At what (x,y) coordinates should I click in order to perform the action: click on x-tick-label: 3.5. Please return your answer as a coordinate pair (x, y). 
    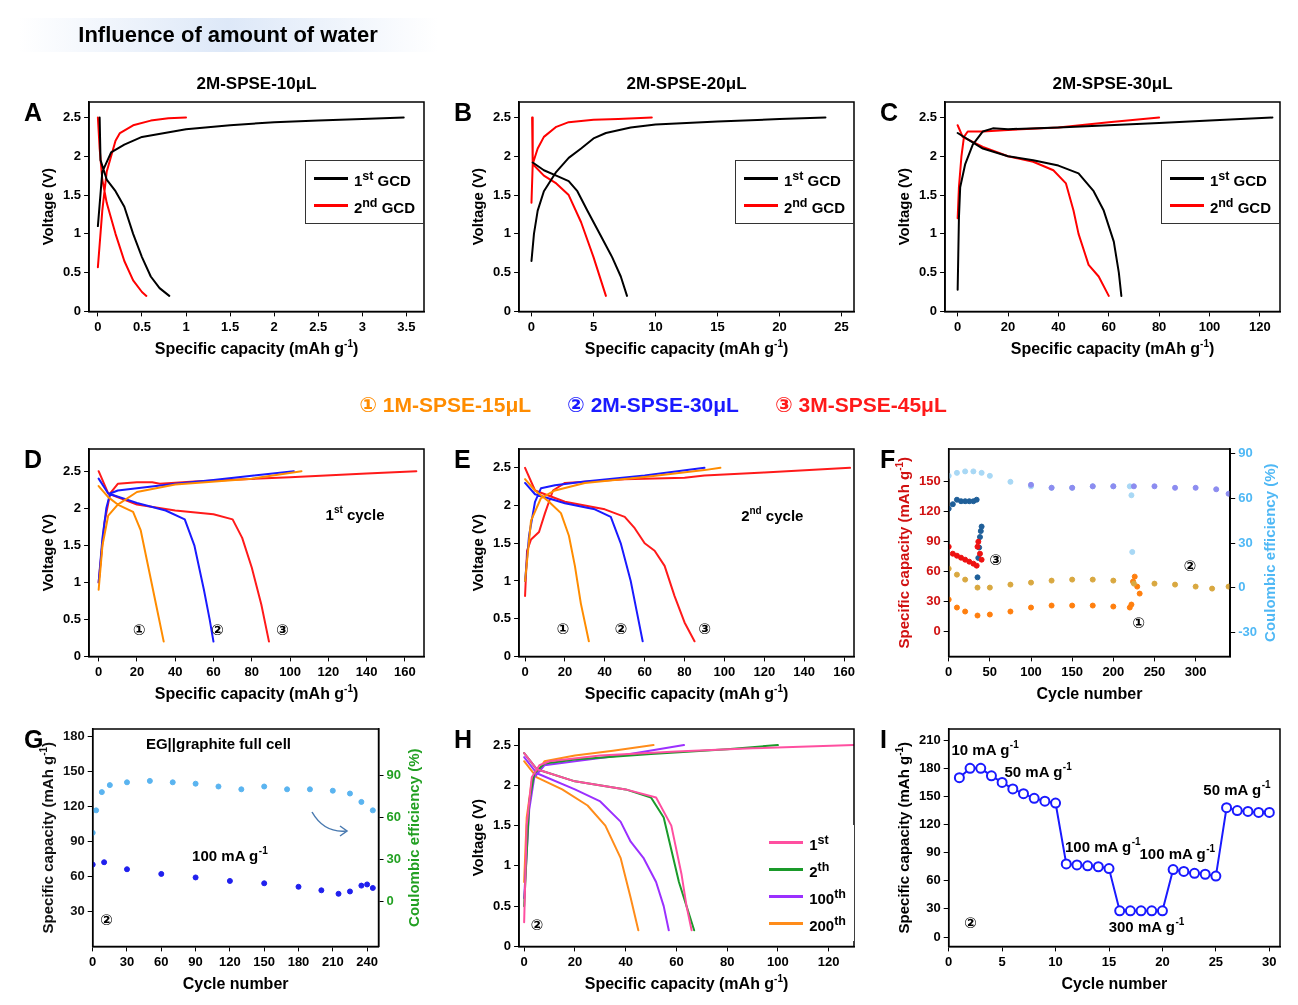
    Looking at the image, I should click on (406, 326).